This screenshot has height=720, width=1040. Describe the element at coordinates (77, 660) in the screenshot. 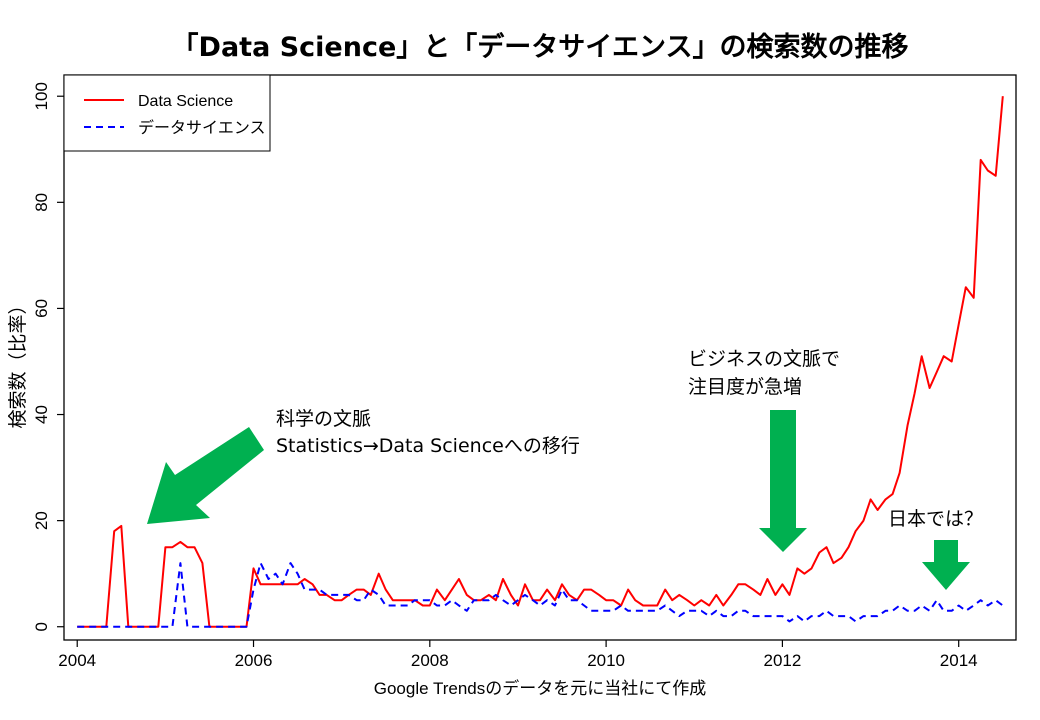

I see `x-tick-label: 2004` at that location.